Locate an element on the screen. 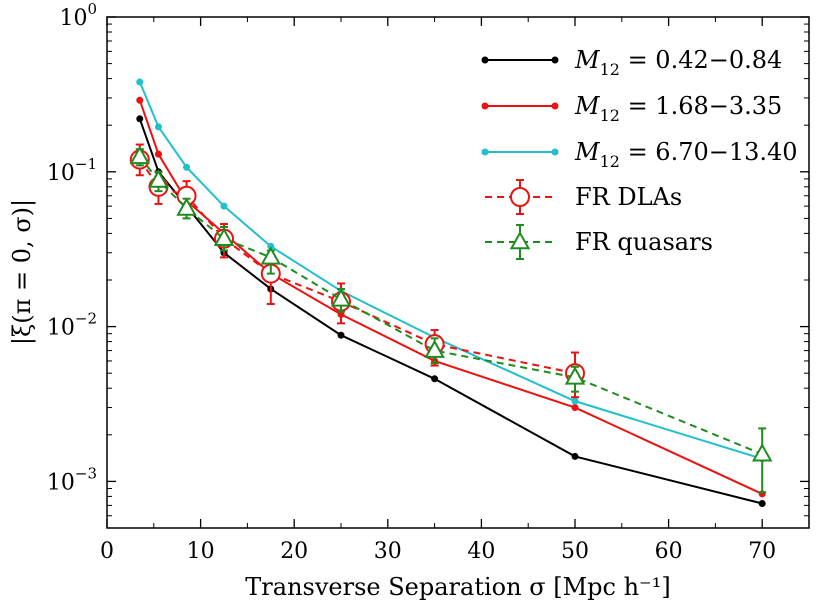 Image resolution: width=830 pixels, height=612 pixels. x-tick-label: 30 is located at coordinates (388, 551).